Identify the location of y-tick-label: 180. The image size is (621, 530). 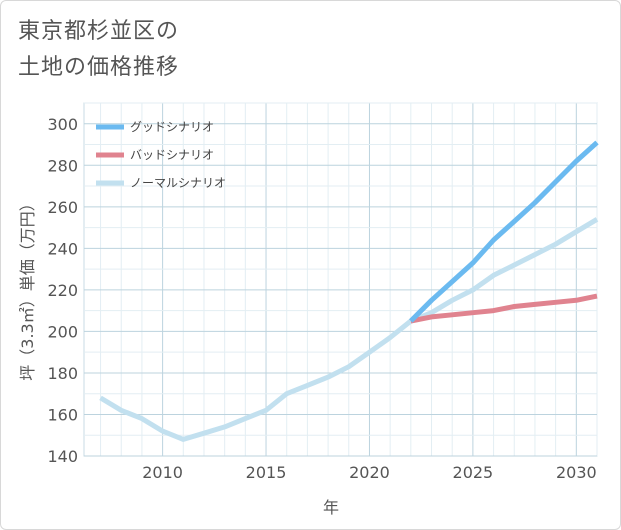
(62, 373).